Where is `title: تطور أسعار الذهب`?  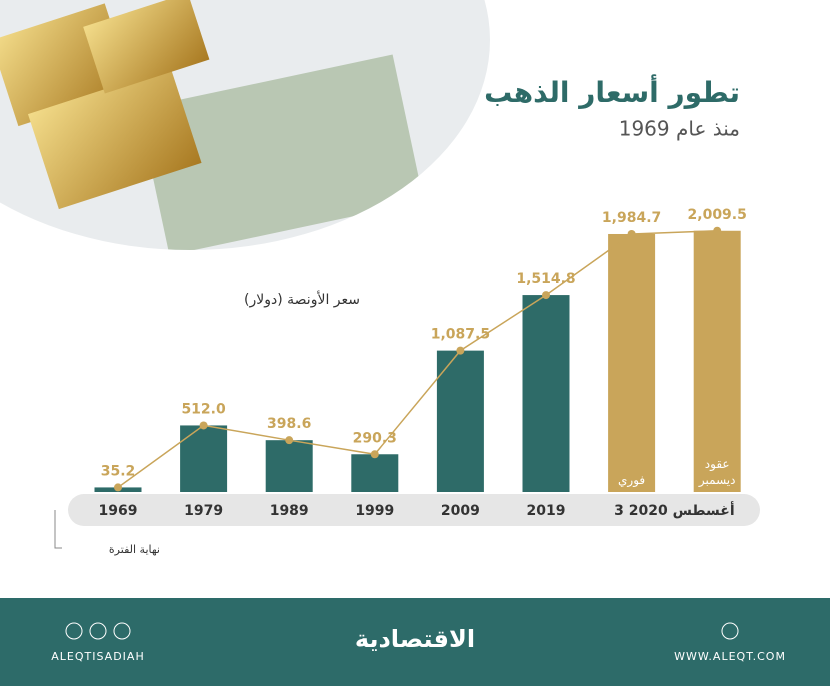 title: تطور أسعار الذهب is located at coordinates (612, 91).